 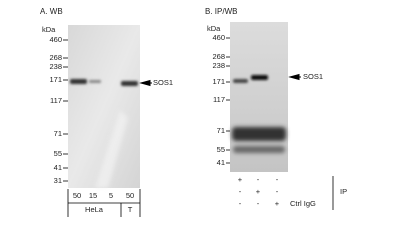 I want to click on lane-label: 5, so click(x=111, y=195).